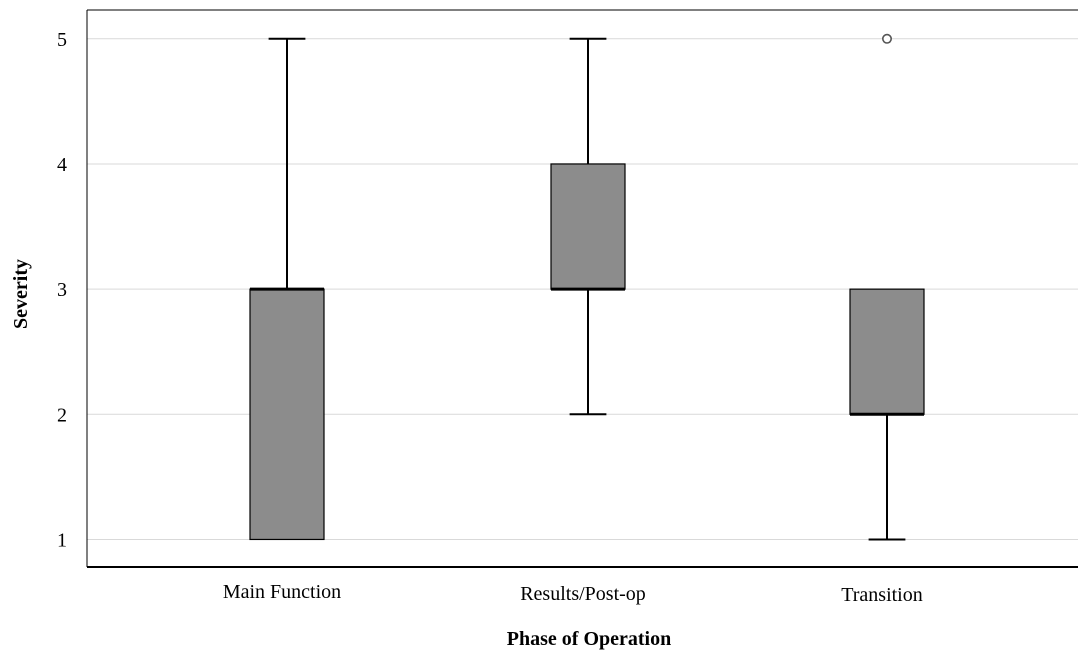 Image resolution: width=1079 pixels, height=652 pixels. I want to click on y-tick-label: 2, so click(62, 415).